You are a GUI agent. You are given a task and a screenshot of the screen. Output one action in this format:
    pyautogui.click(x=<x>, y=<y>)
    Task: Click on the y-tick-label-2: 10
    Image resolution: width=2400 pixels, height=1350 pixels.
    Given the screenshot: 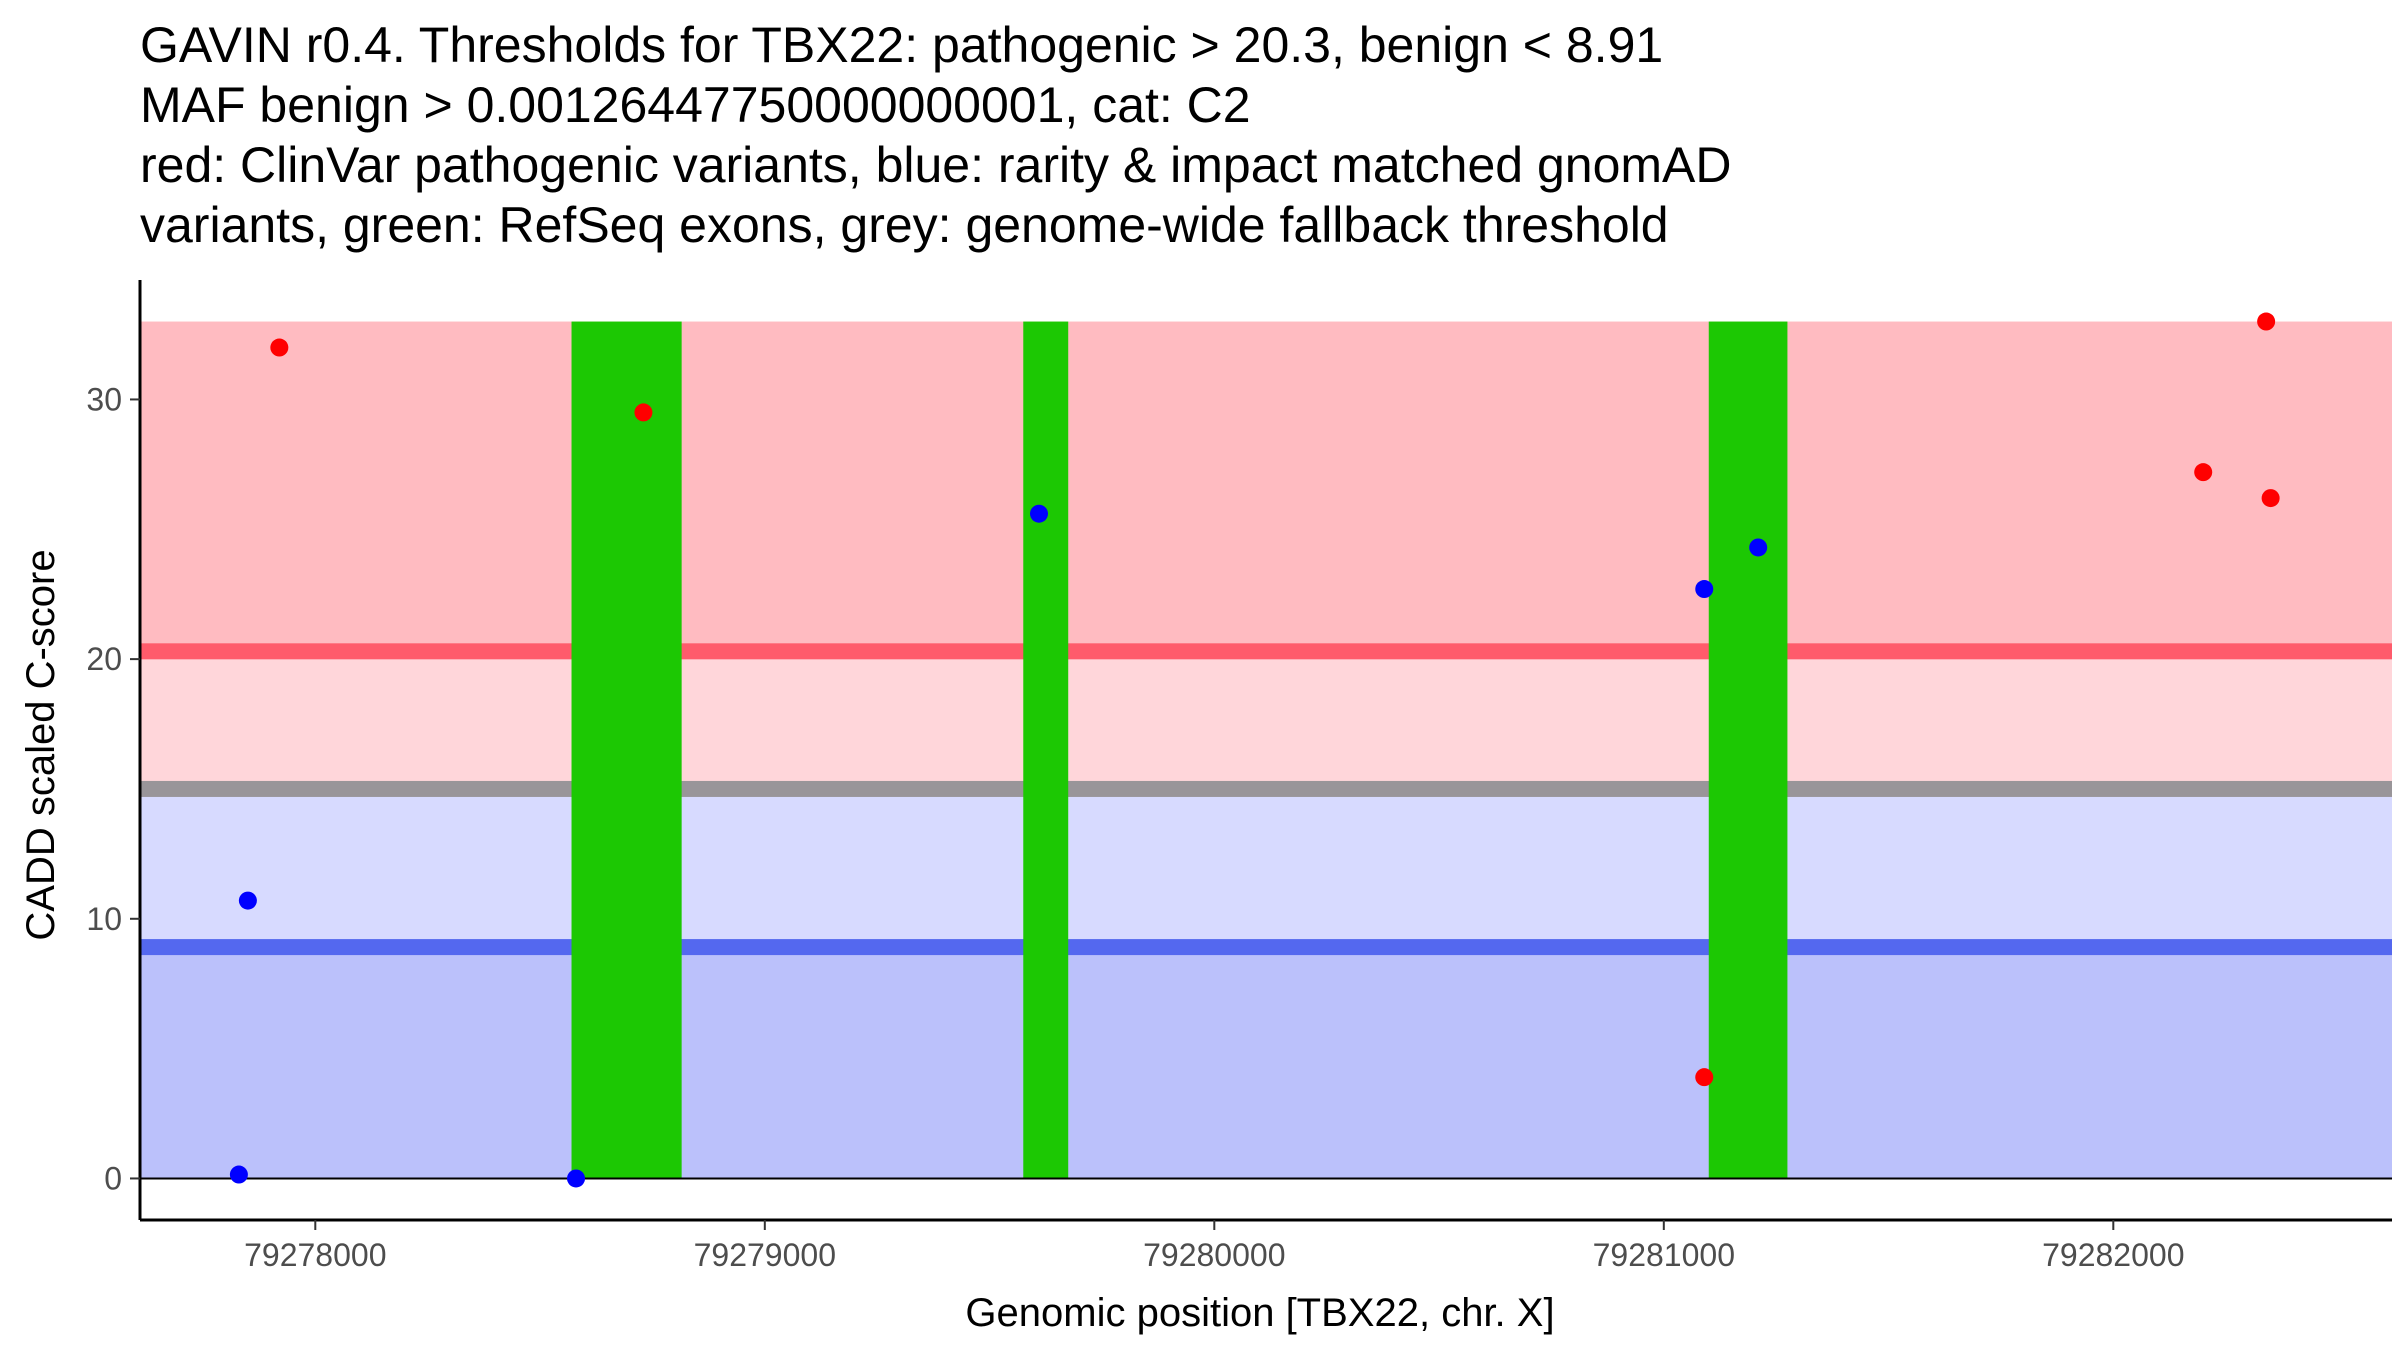 What is the action you would take?
    pyautogui.click(x=104, y=919)
    